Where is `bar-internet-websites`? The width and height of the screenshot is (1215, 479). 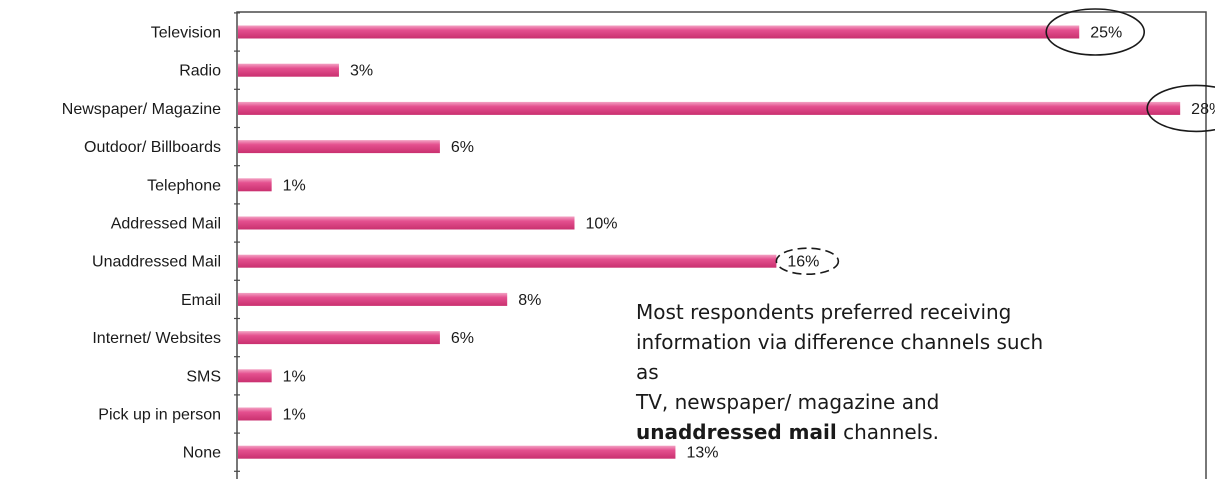 bar-internet-websites is located at coordinates (339, 338).